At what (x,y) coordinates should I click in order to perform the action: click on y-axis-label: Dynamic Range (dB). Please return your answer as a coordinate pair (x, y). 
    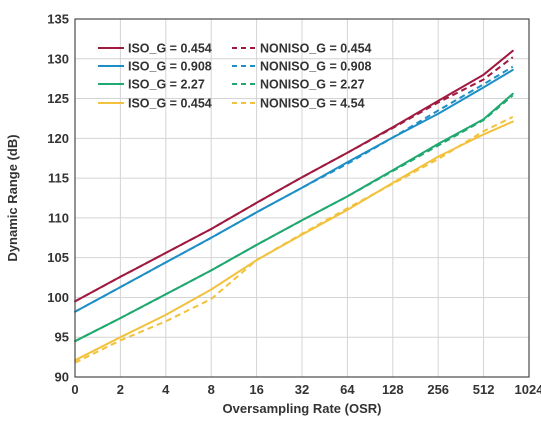
    Looking at the image, I should click on (12, 197).